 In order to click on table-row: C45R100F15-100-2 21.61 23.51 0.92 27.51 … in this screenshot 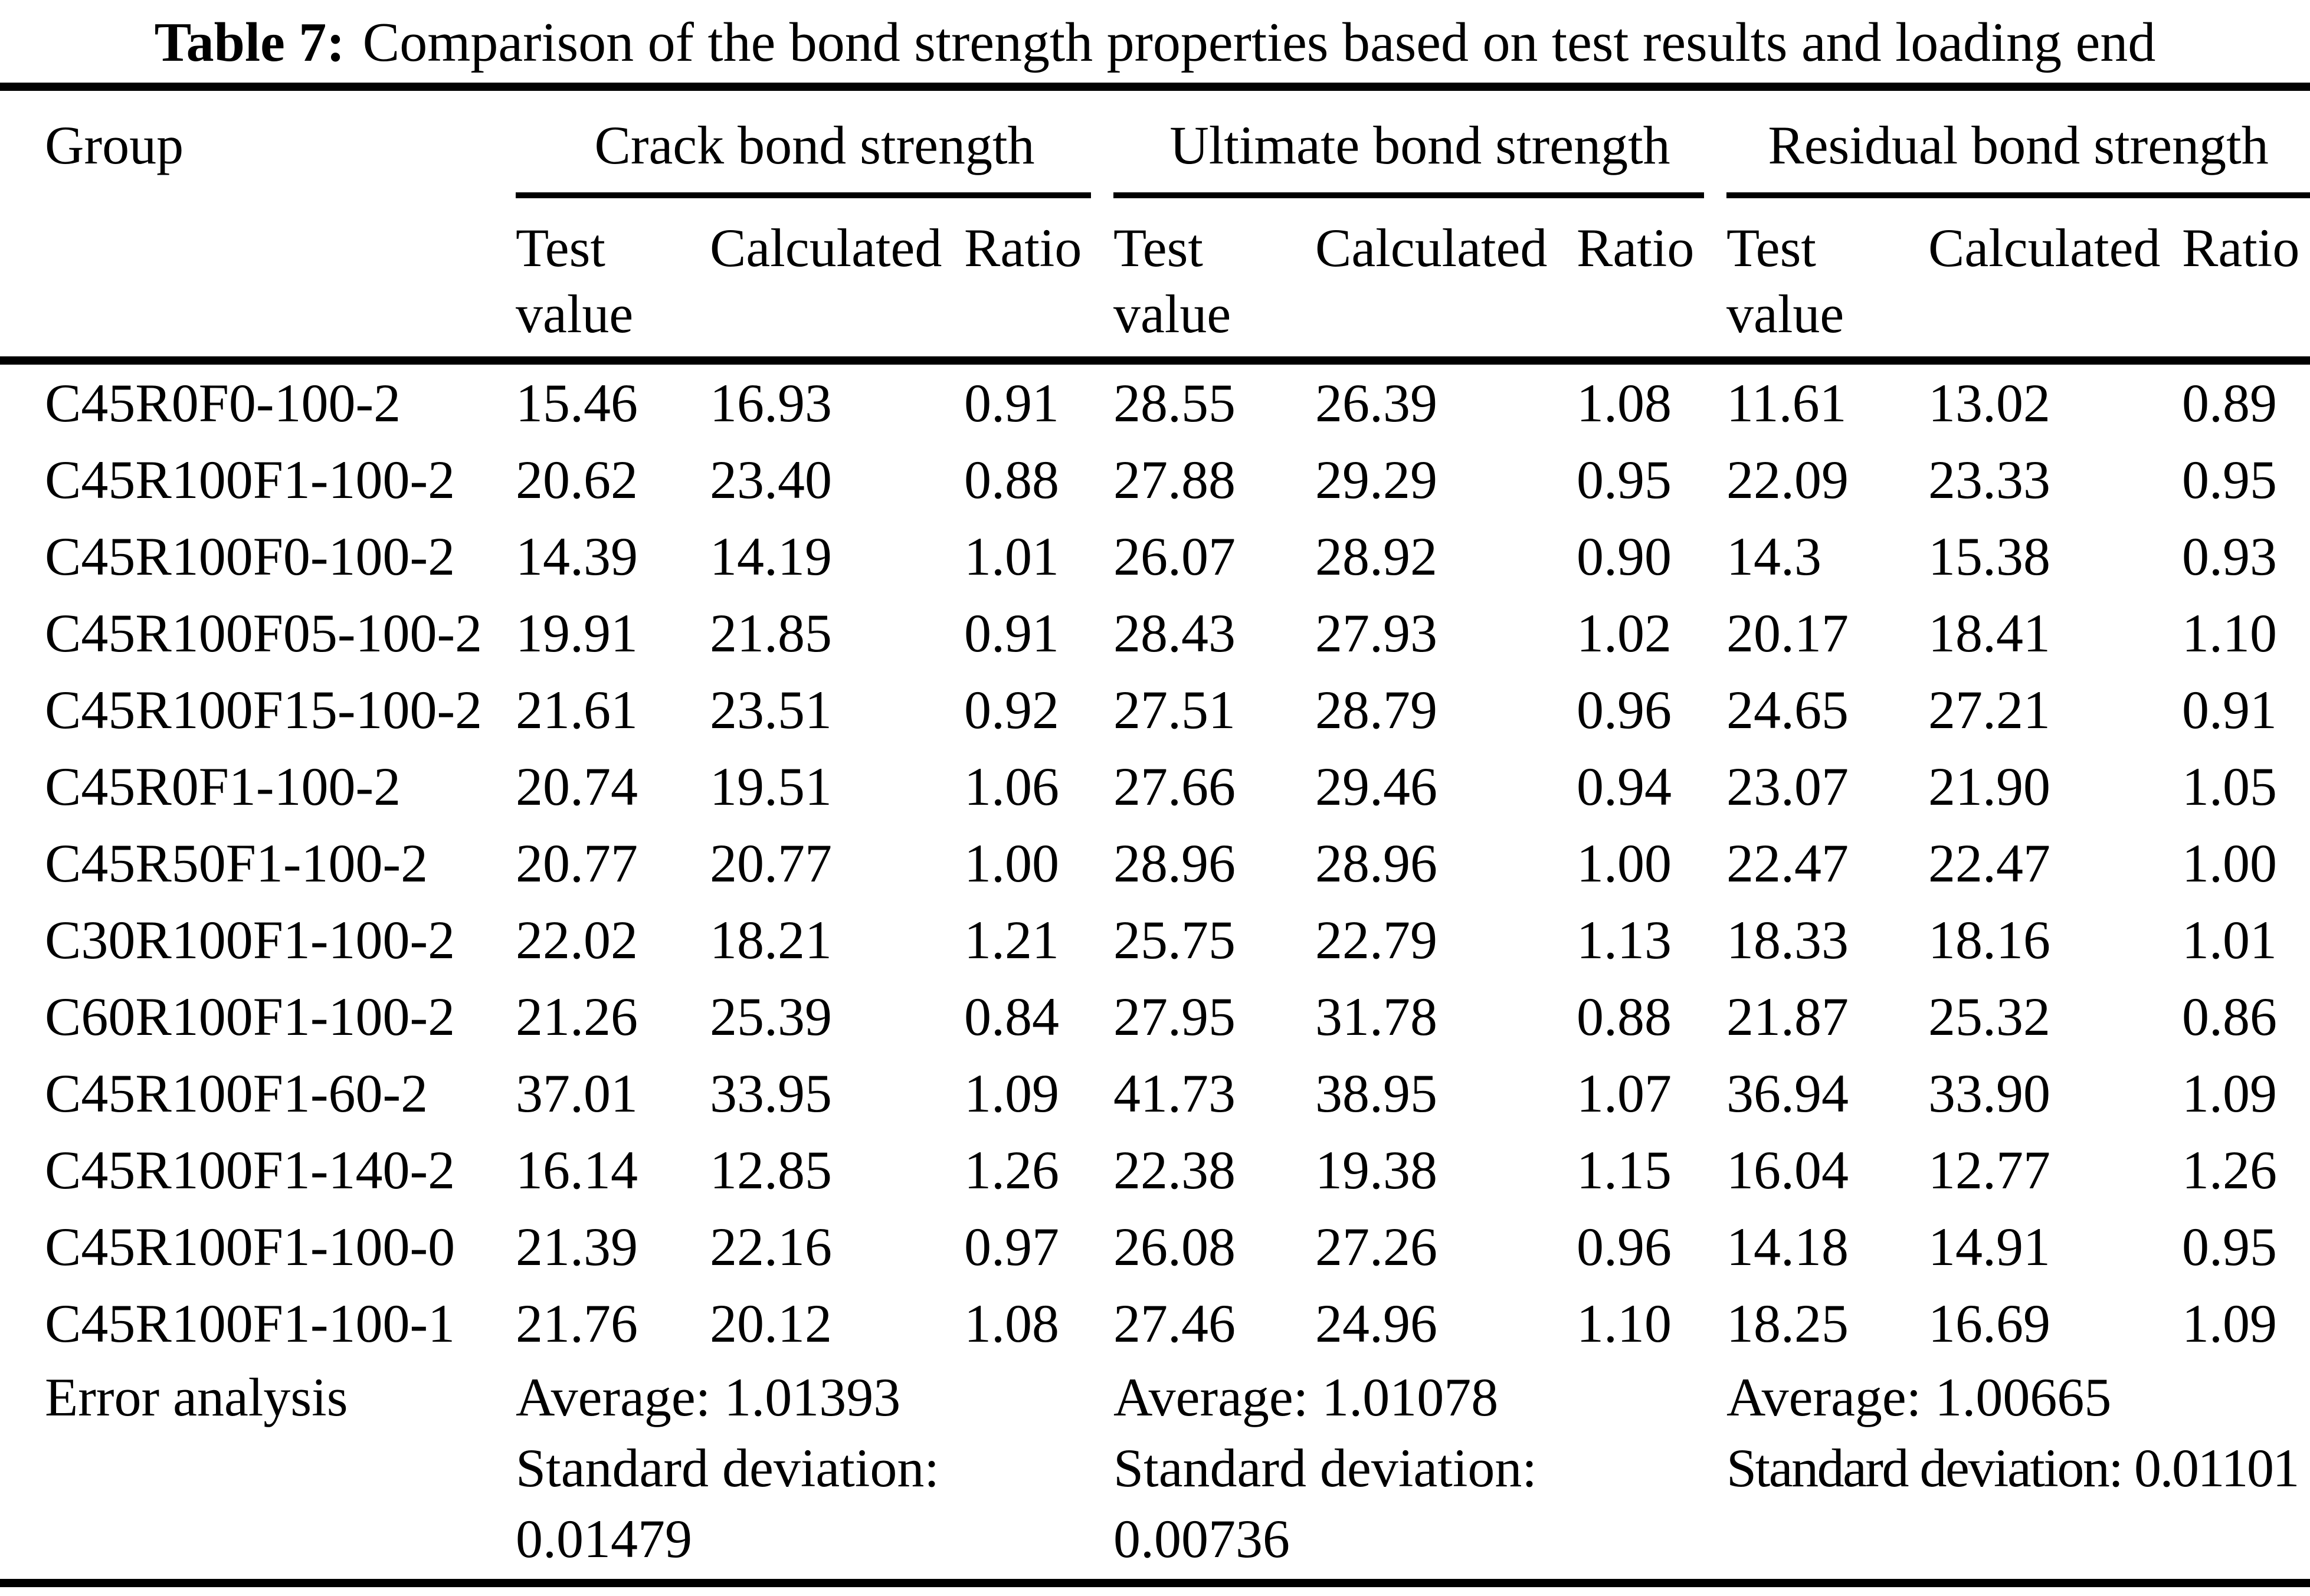, I will do `click(1155, 709)`.